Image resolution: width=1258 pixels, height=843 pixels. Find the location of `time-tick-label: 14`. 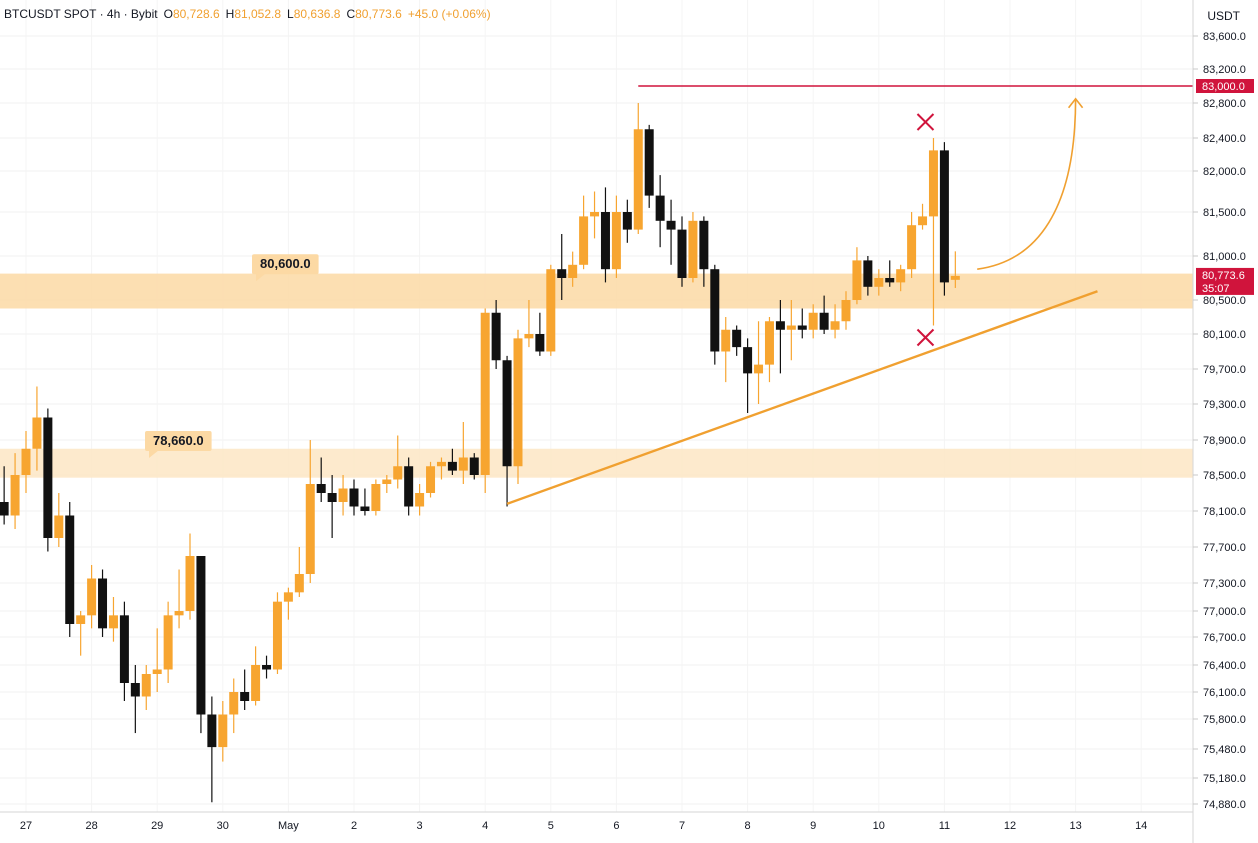

time-tick-label: 14 is located at coordinates (1141, 826).